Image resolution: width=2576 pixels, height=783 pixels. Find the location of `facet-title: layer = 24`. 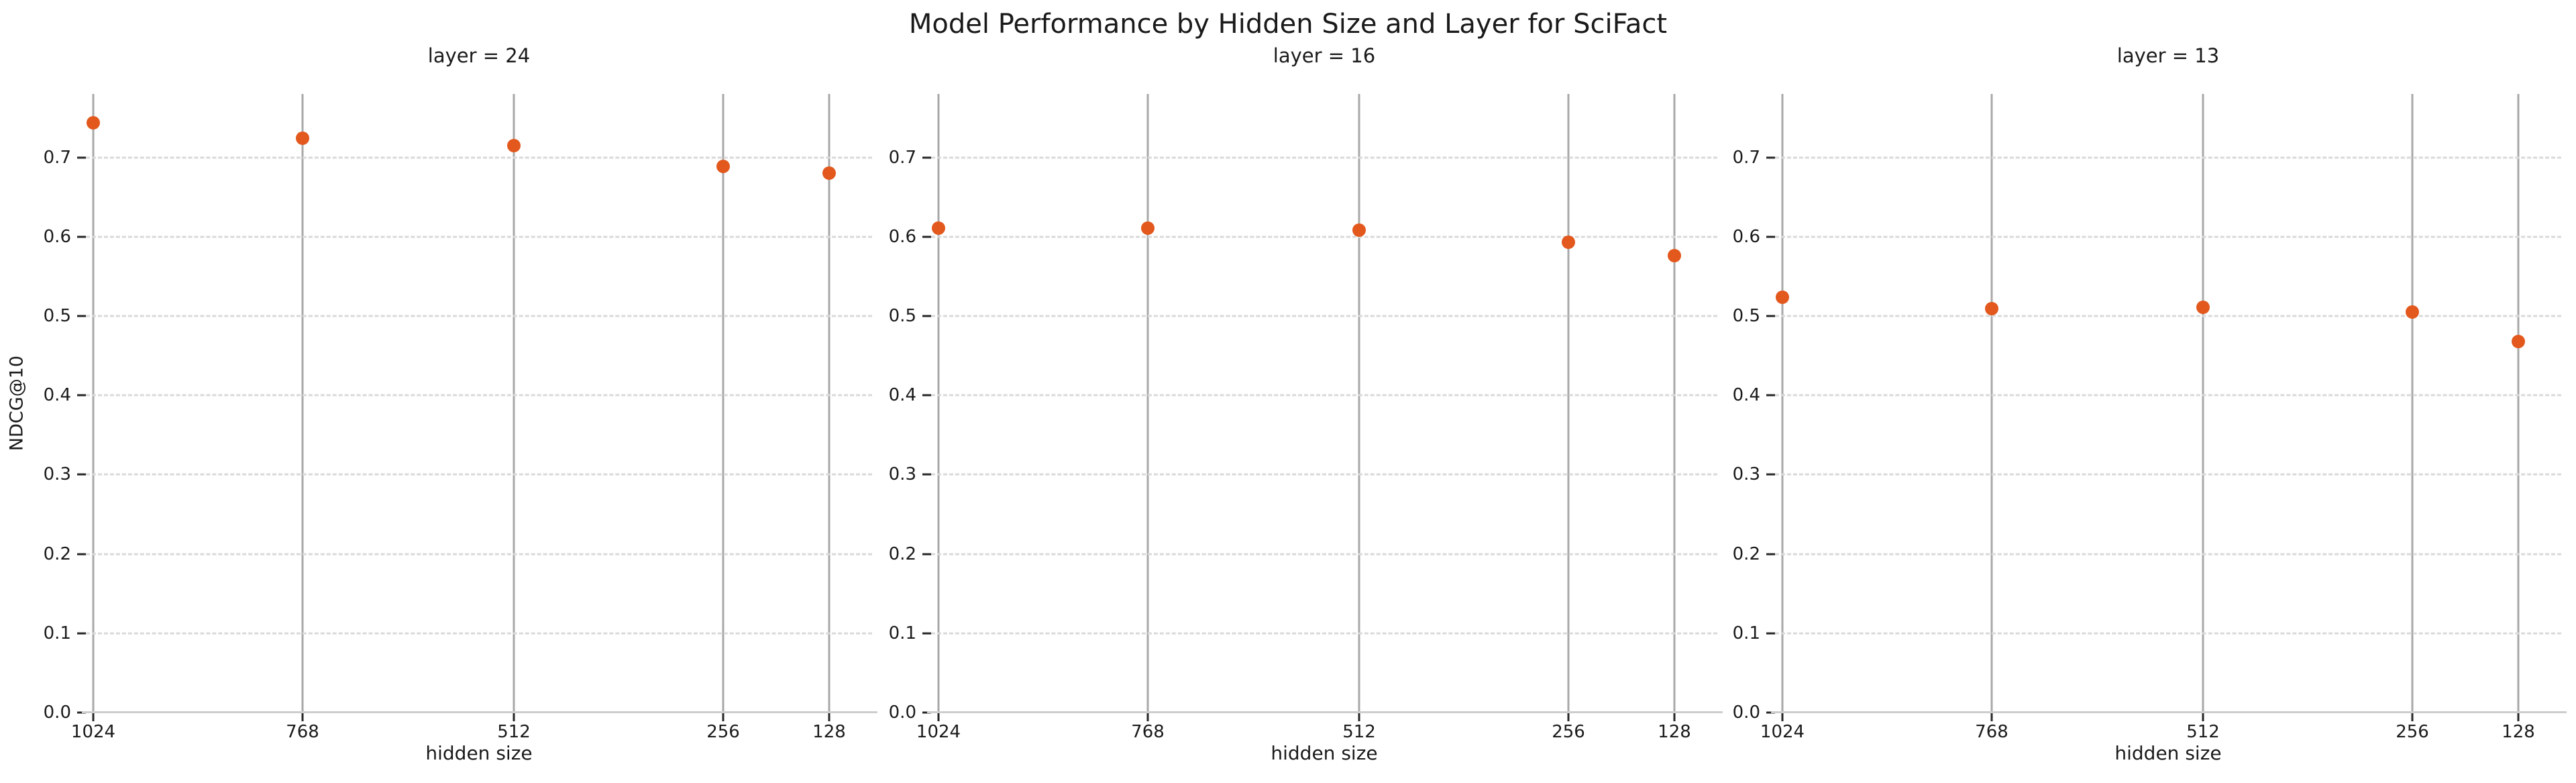

facet-title: layer = 24 is located at coordinates (479, 55).